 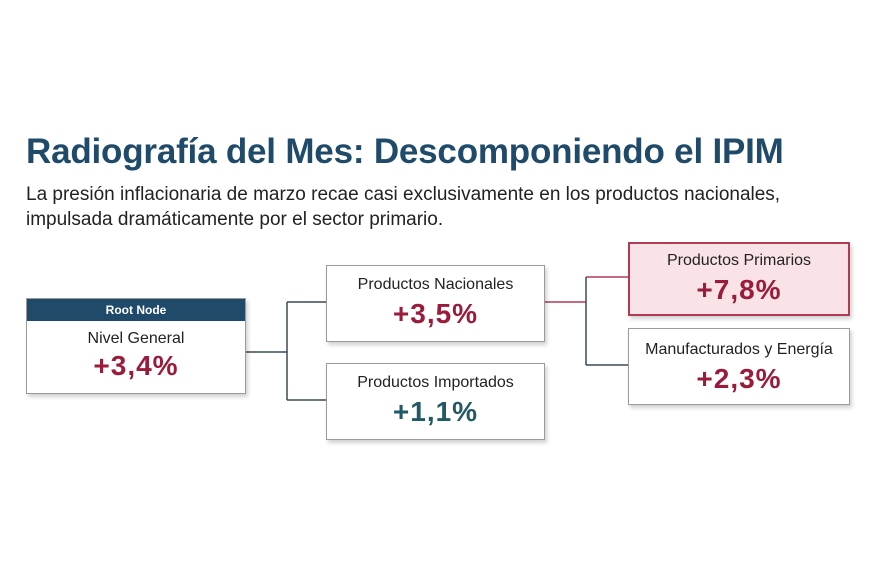 I want to click on node-label: Productos Nacionales, so click(x=435, y=284).